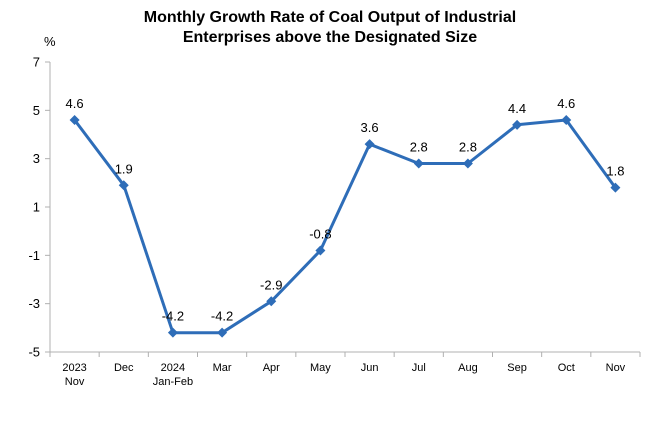 This screenshot has height=440, width=660. What do you see at coordinates (34, 303) in the screenshot?
I see `y-tick-label: -3` at bounding box center [34, 303].